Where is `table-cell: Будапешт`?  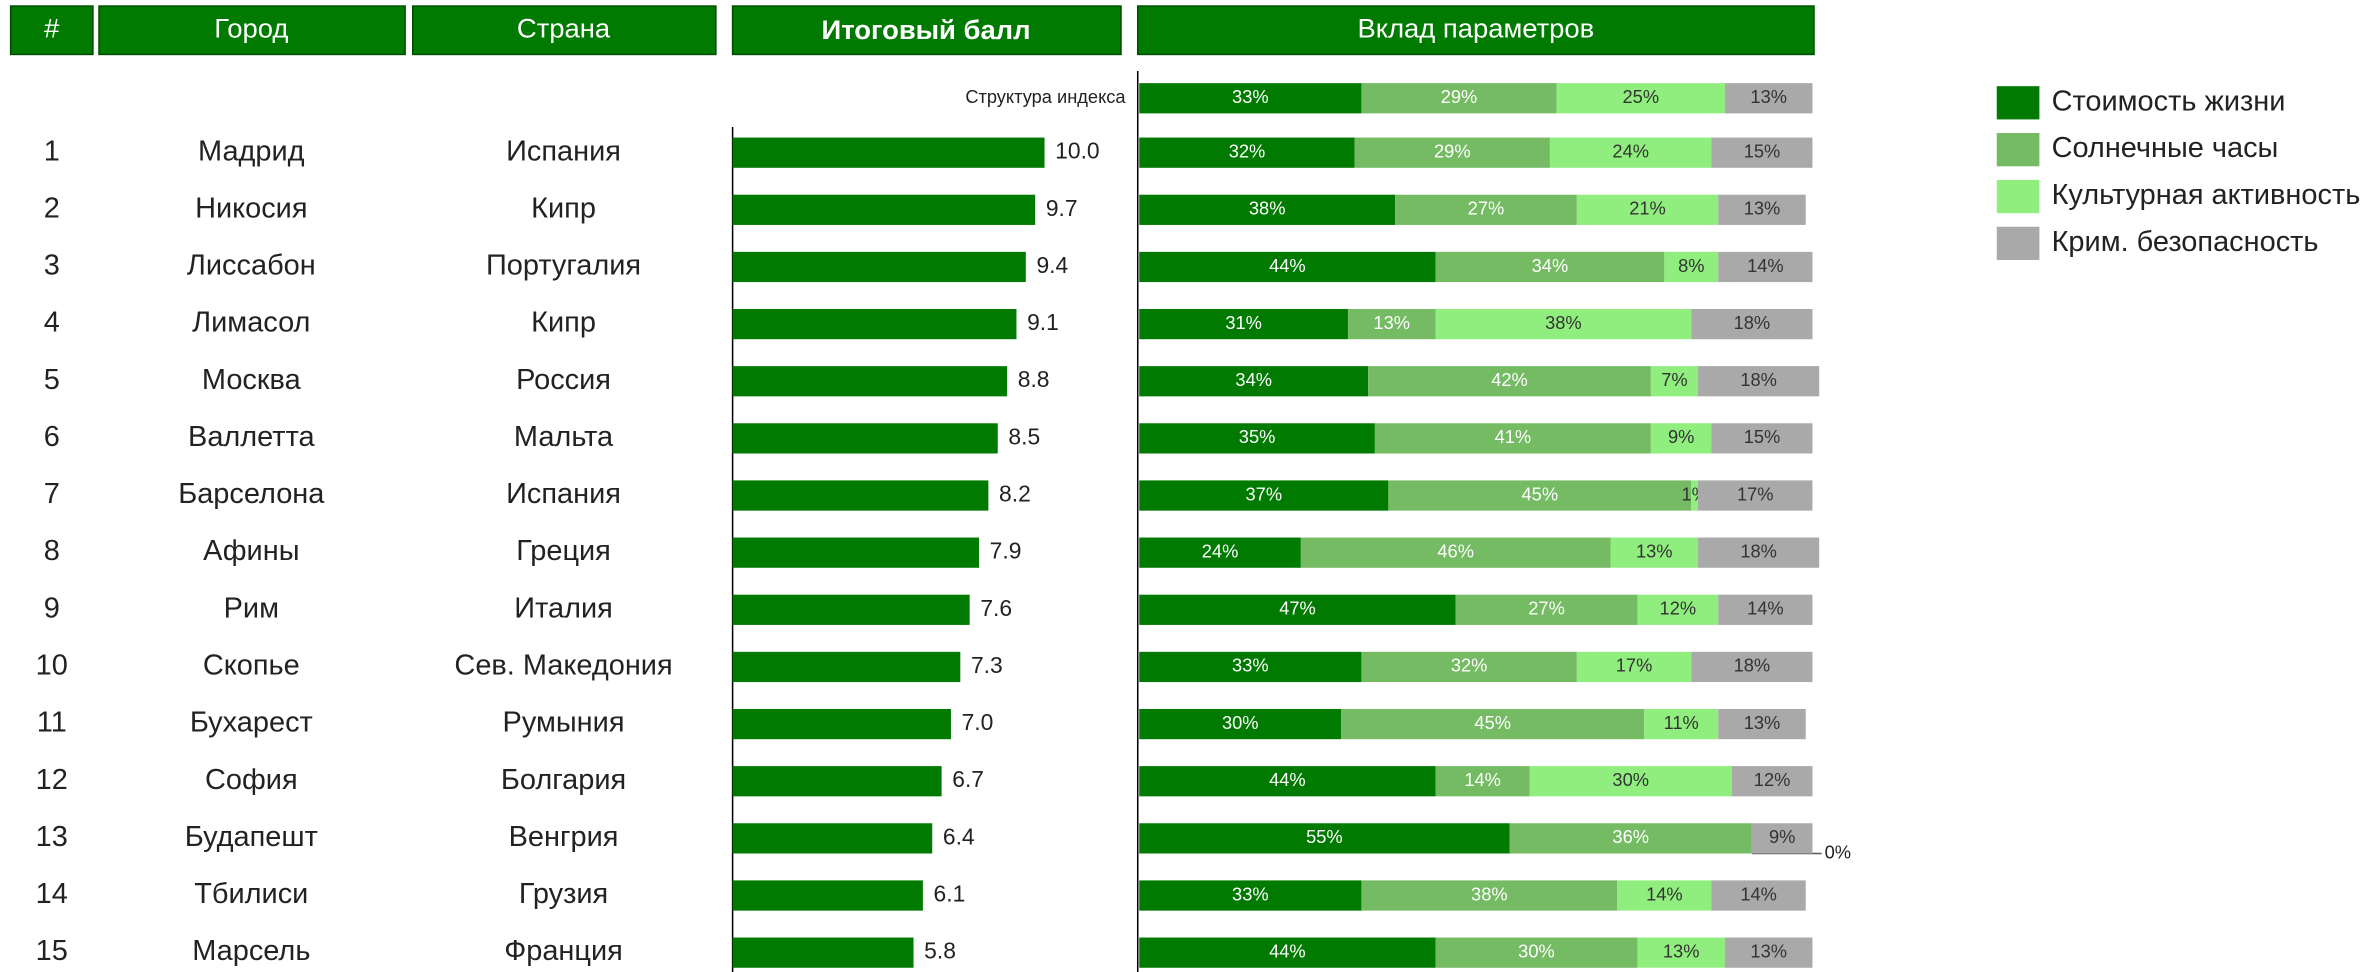 table-cell: Будапешт is located at coordinates (251, 837).